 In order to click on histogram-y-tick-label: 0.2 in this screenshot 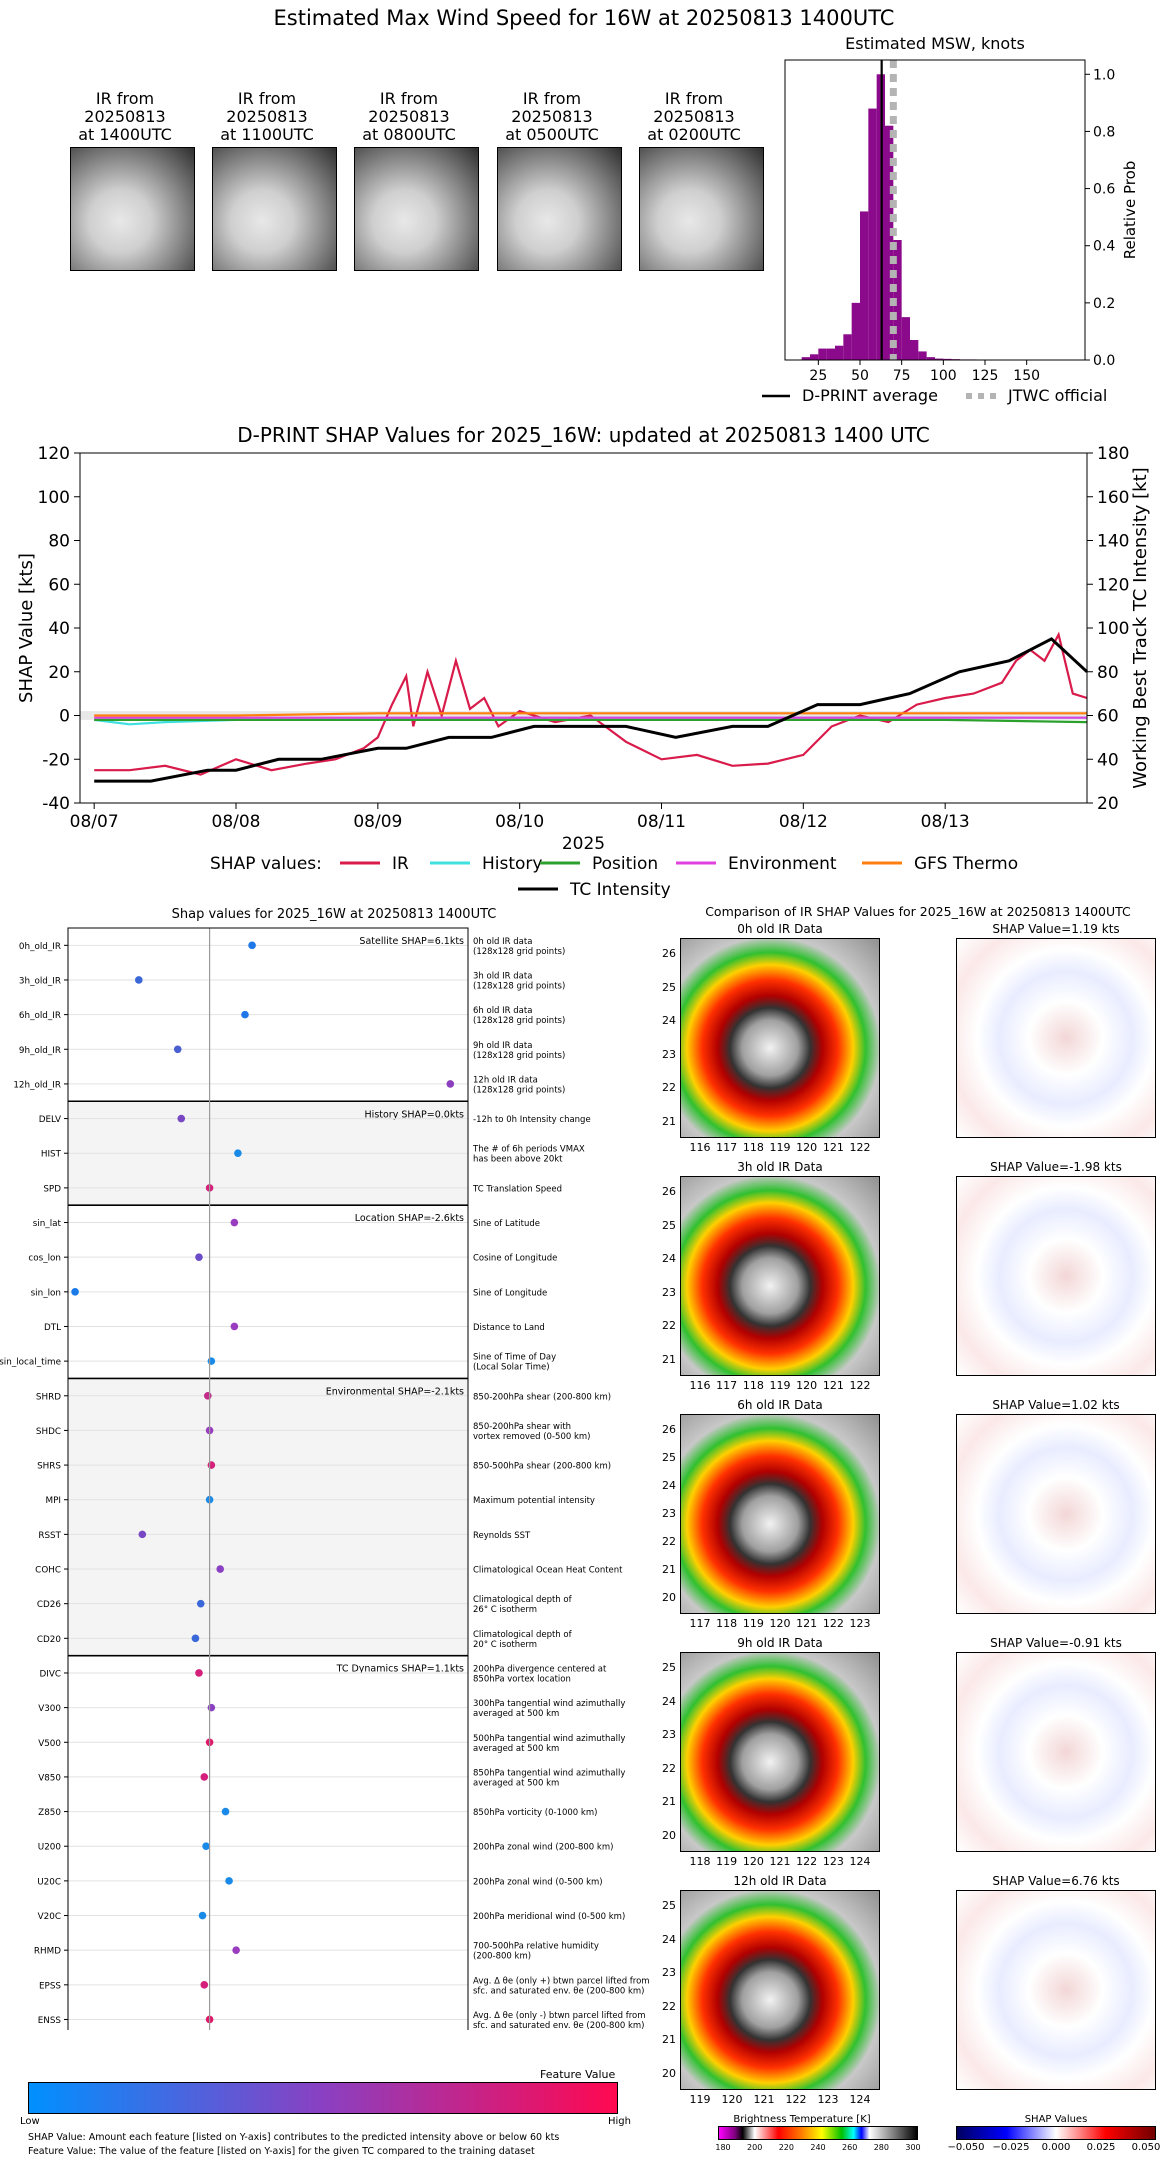, I will do `click(1104, 304)`.